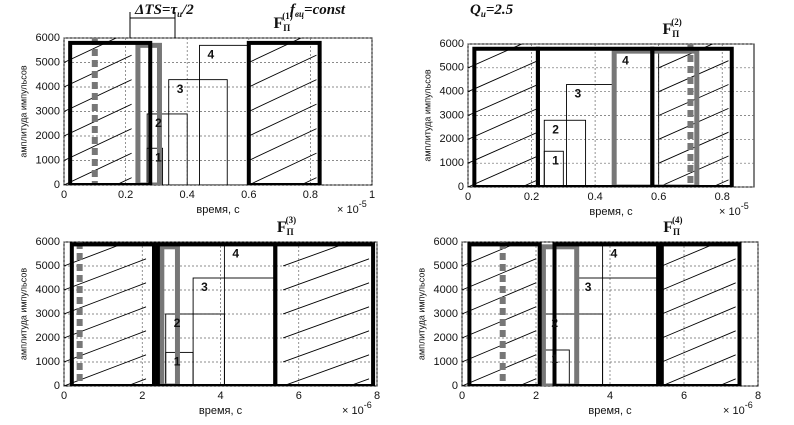 This screenshot has width=794, height=425. Describe the element at coordinates (156, 10) in the screenshot. I see `annotation-text: ΔTS=τ` at that location.